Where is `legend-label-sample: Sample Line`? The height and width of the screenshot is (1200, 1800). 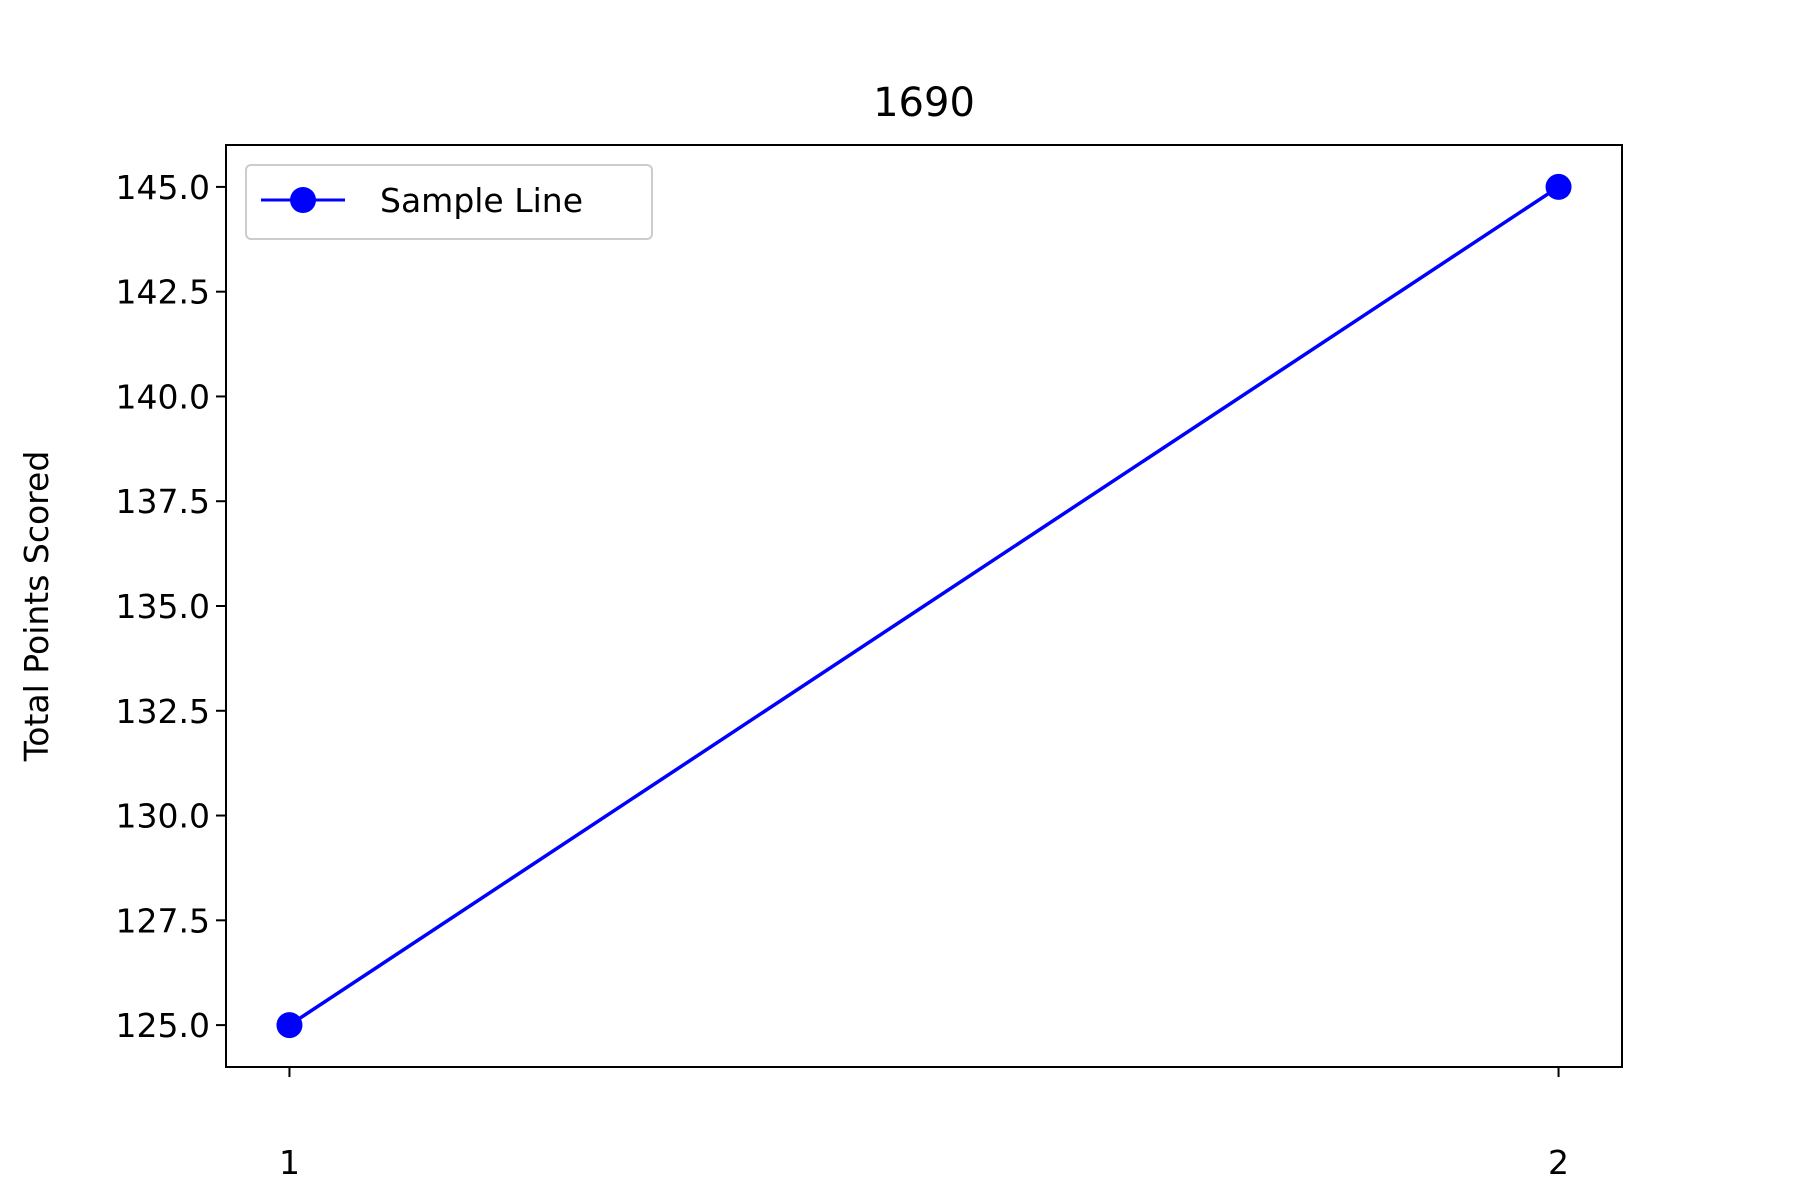
legend-label-sample: Sample Line is located at coordinates (481, 200).